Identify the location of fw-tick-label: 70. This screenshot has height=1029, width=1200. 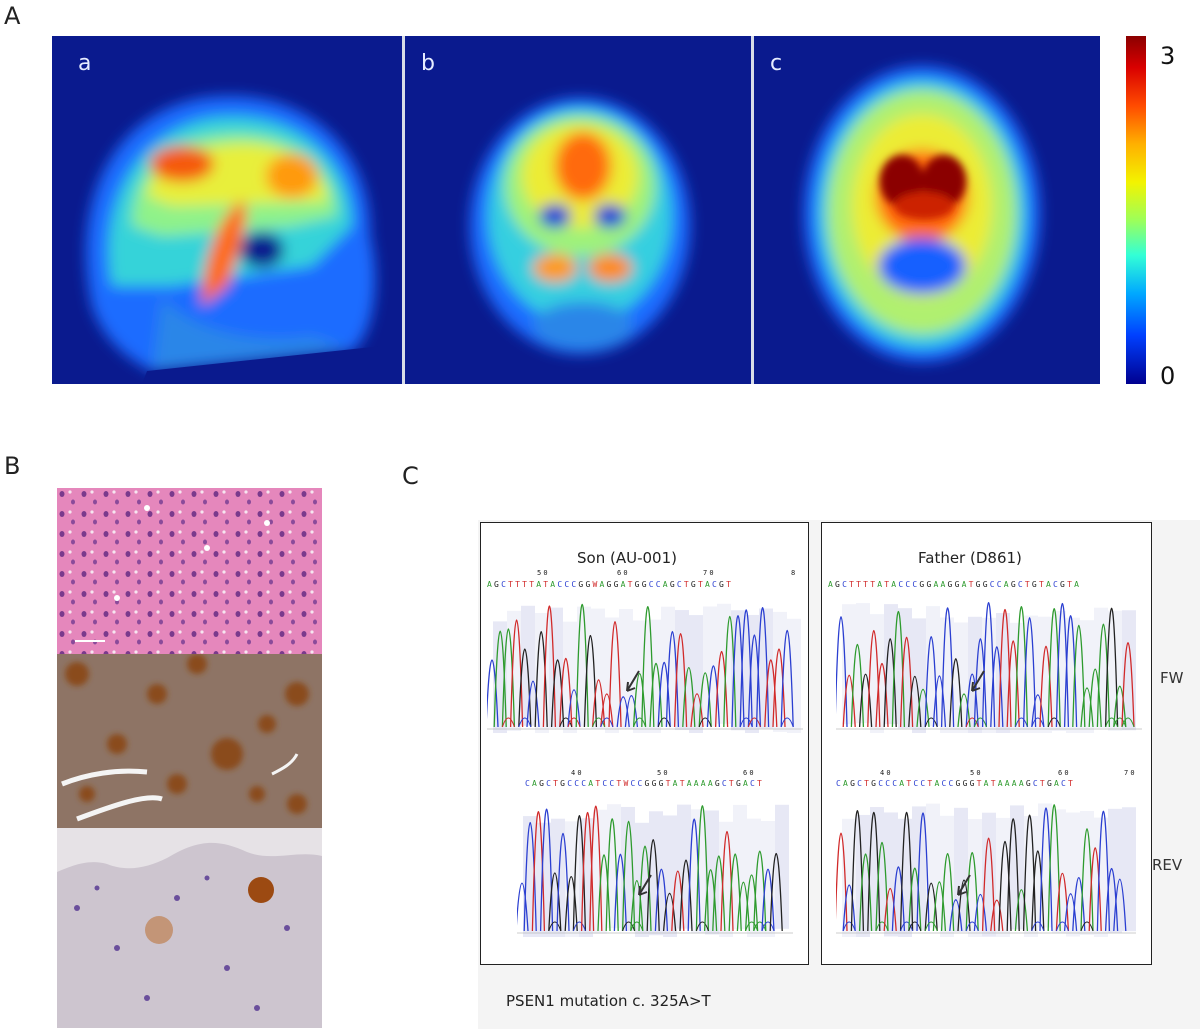
(709, 573).